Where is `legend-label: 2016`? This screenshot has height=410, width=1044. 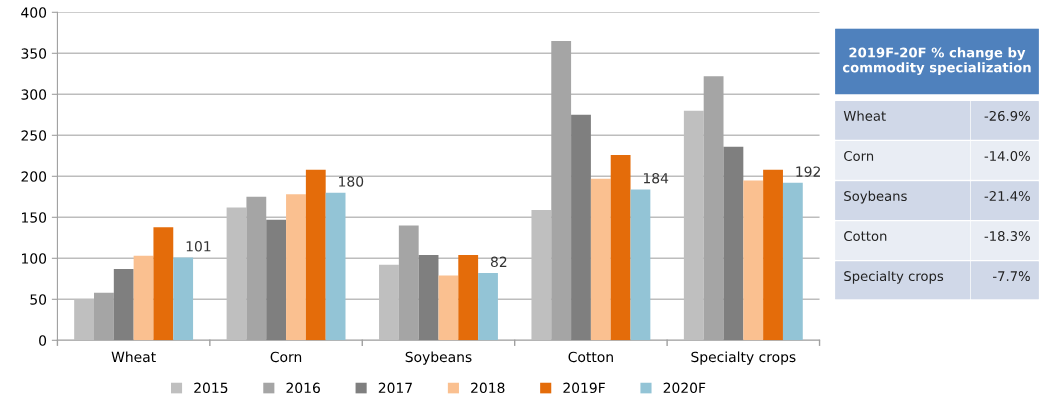 legend-label: 2016 is located at coordinates (303, 388).